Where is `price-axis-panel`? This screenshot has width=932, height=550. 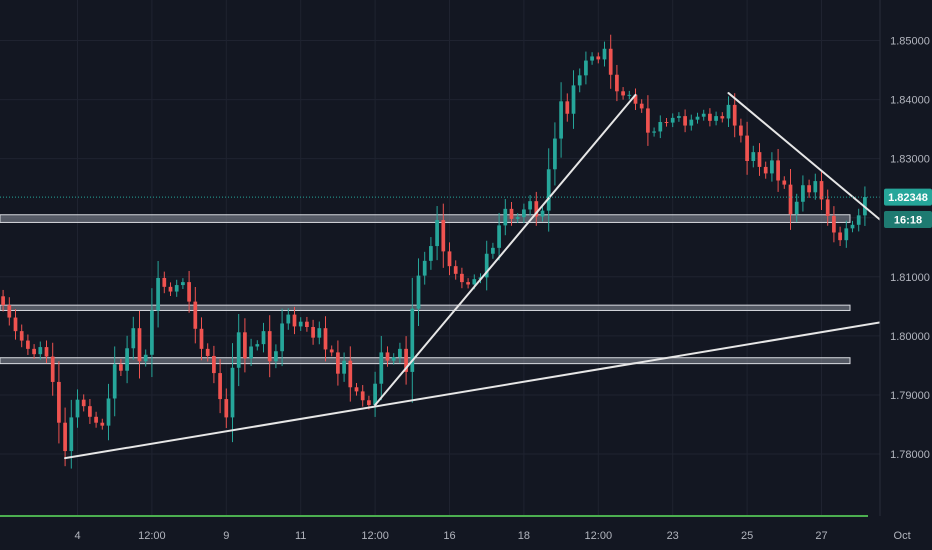 price-axis-panel is located at coordinates (906, 275).